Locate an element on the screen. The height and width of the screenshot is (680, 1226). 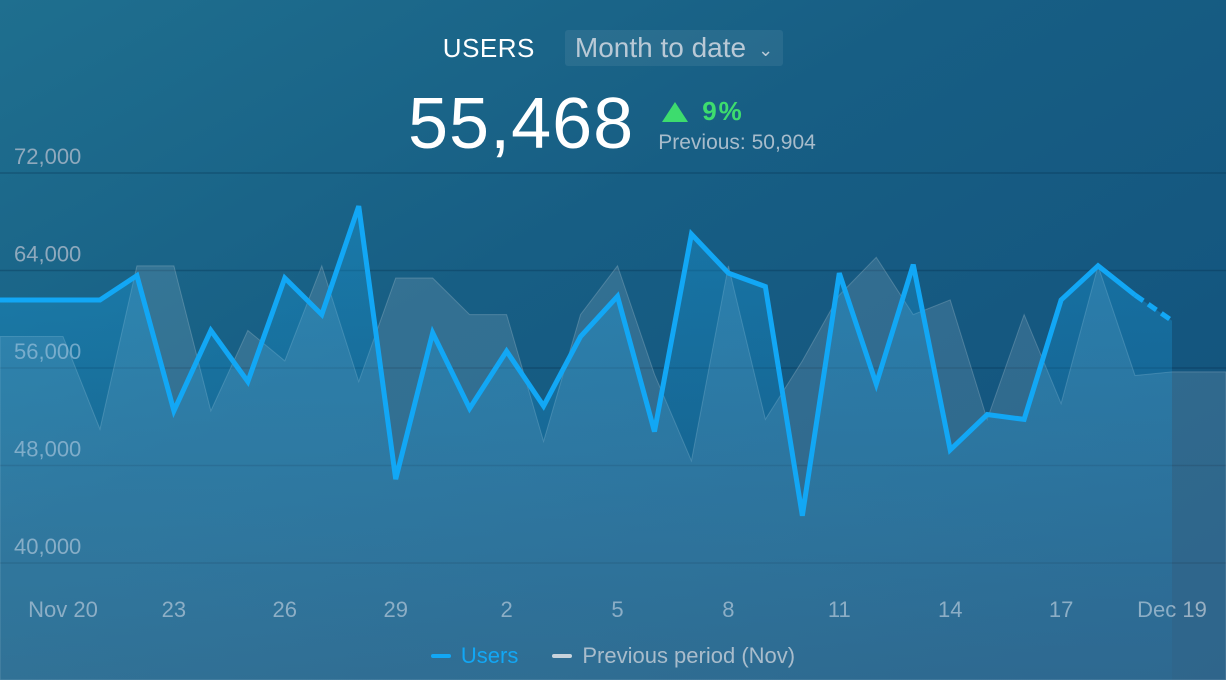
change-percent: 9% is located at coordinates (723, 111).